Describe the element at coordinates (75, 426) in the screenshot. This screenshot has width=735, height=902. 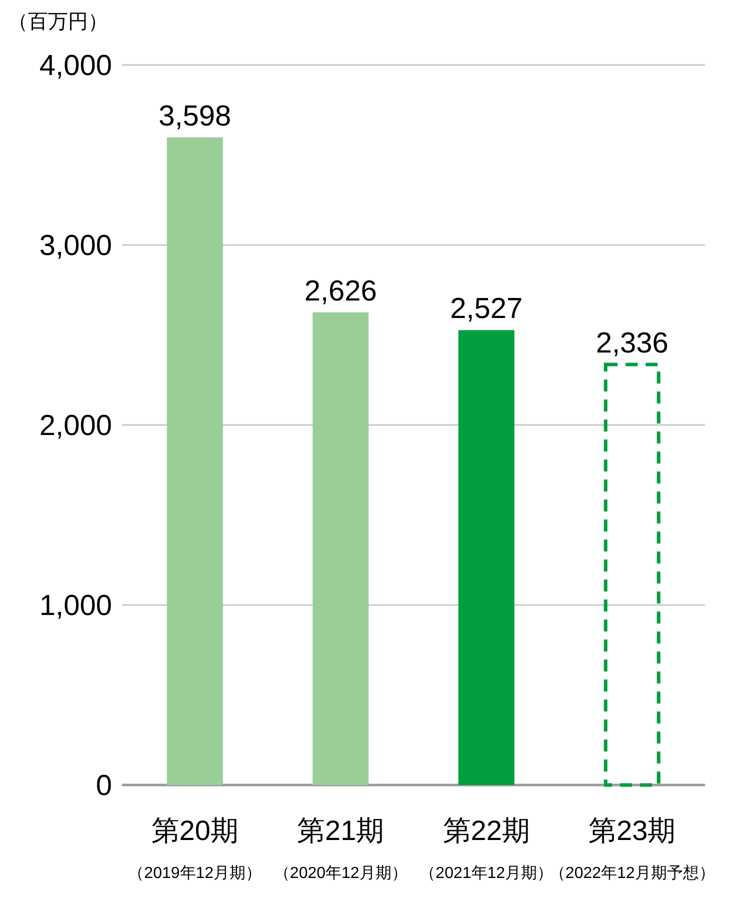
I see `y-tick-label: 2,000` at that location.